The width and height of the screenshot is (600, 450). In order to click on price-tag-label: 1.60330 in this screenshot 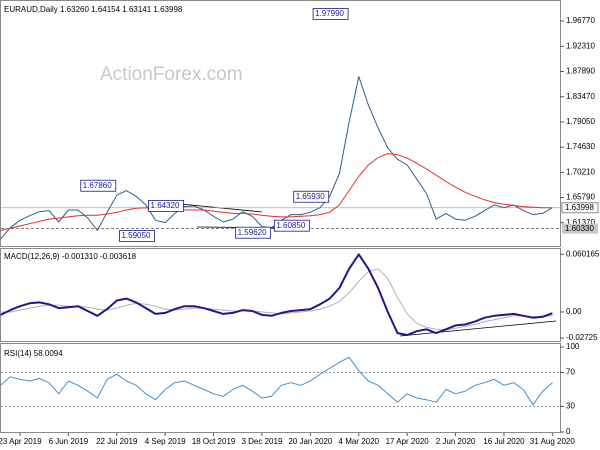, I will do `click(579, 228)`.